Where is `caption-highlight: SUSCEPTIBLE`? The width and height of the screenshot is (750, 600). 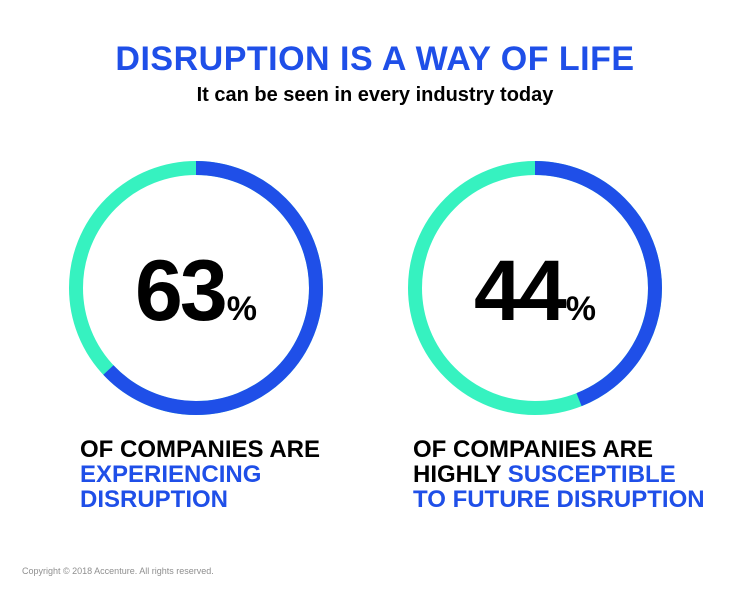 caption-highlight: SUSCEPTIBLE is located at coordinates (591, 474).